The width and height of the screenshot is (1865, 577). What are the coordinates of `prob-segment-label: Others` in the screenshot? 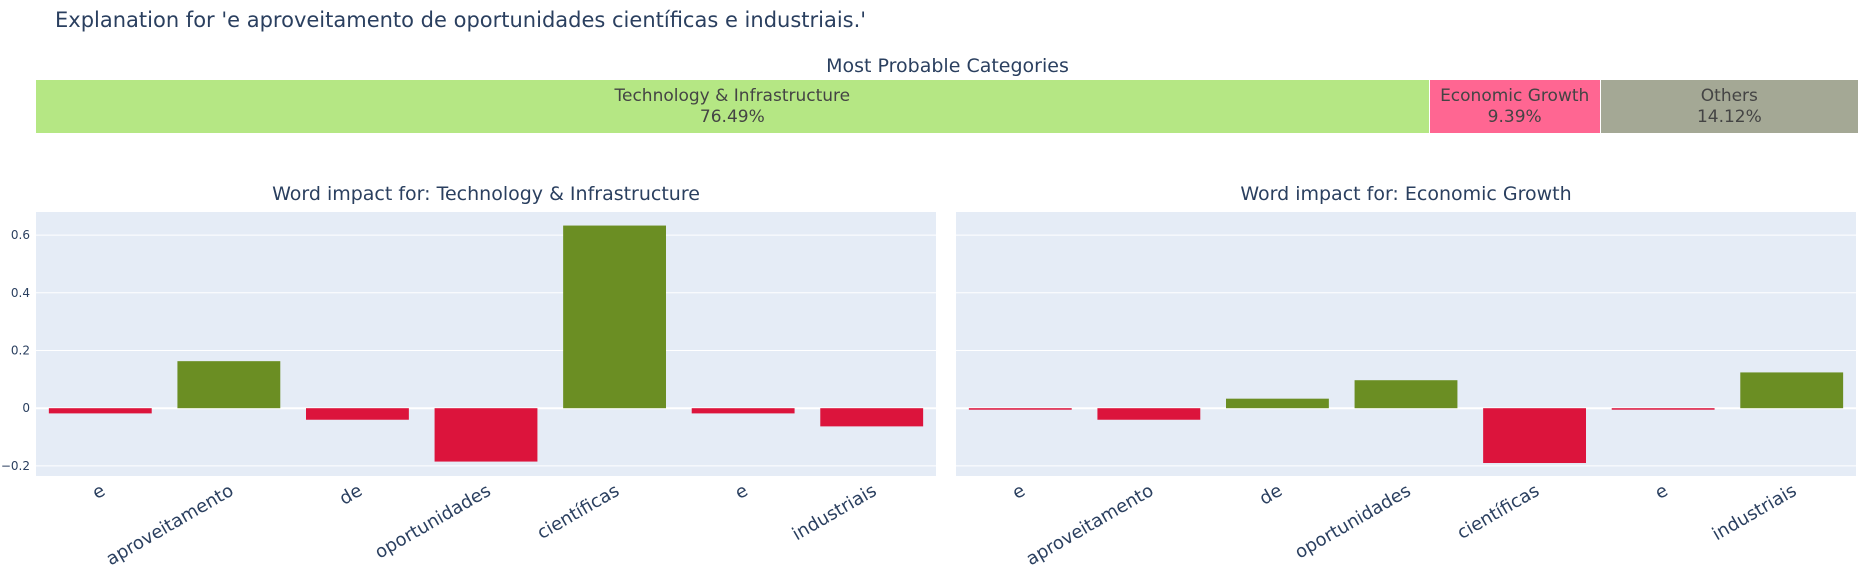 It's located at (1729, 95).